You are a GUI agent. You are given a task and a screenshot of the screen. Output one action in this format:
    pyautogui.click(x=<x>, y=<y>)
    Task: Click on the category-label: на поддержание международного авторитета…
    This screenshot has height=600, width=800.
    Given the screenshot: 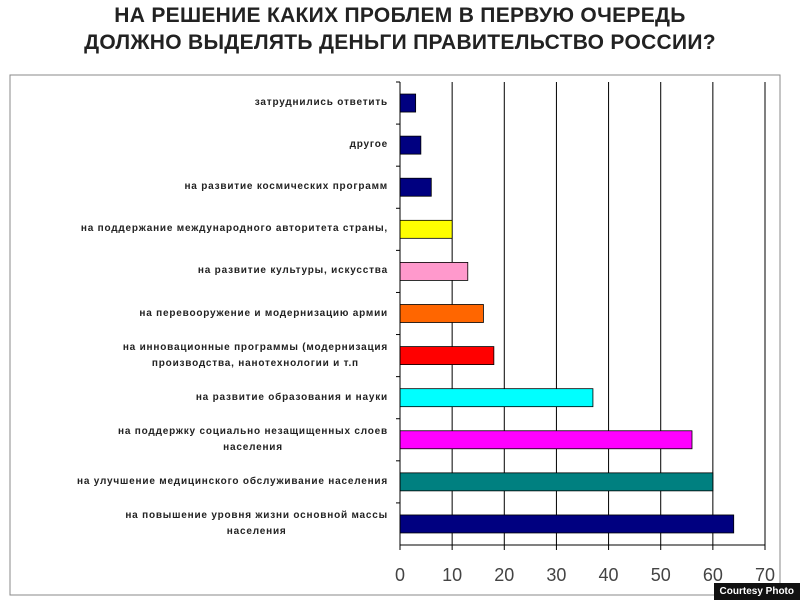 What is the action you would take?
    pyautogui.click(x=234, y=229)
    